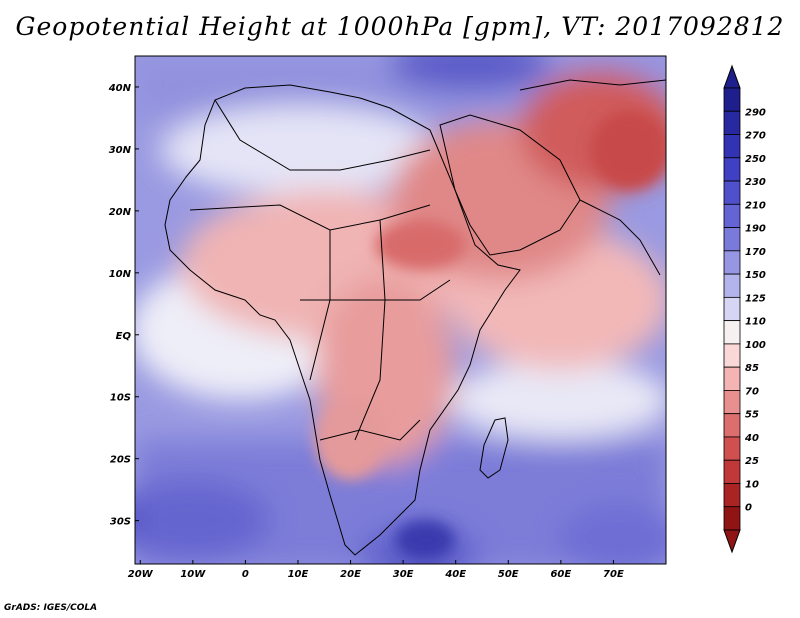  Describe the element at coordinates (628, 150) in the screenshot. I see `blob-pakistan-max` at that location.